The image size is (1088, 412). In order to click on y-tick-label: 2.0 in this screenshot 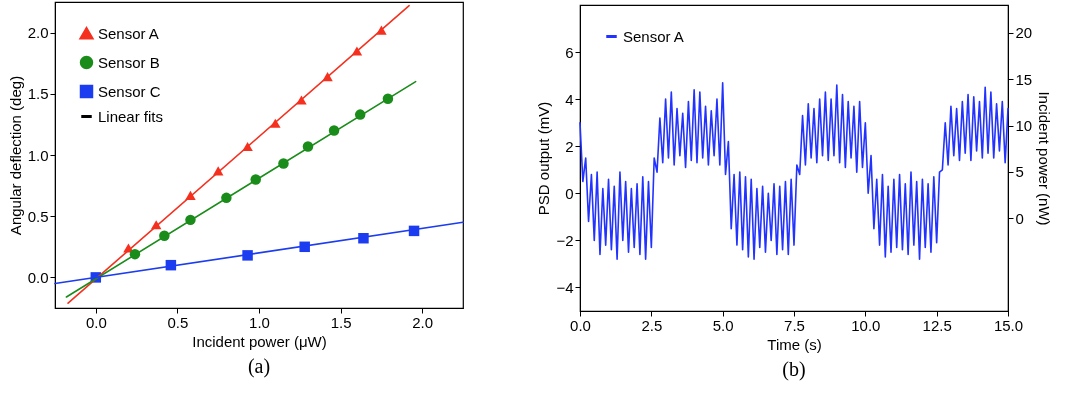, I will do `click(38, 33)`.